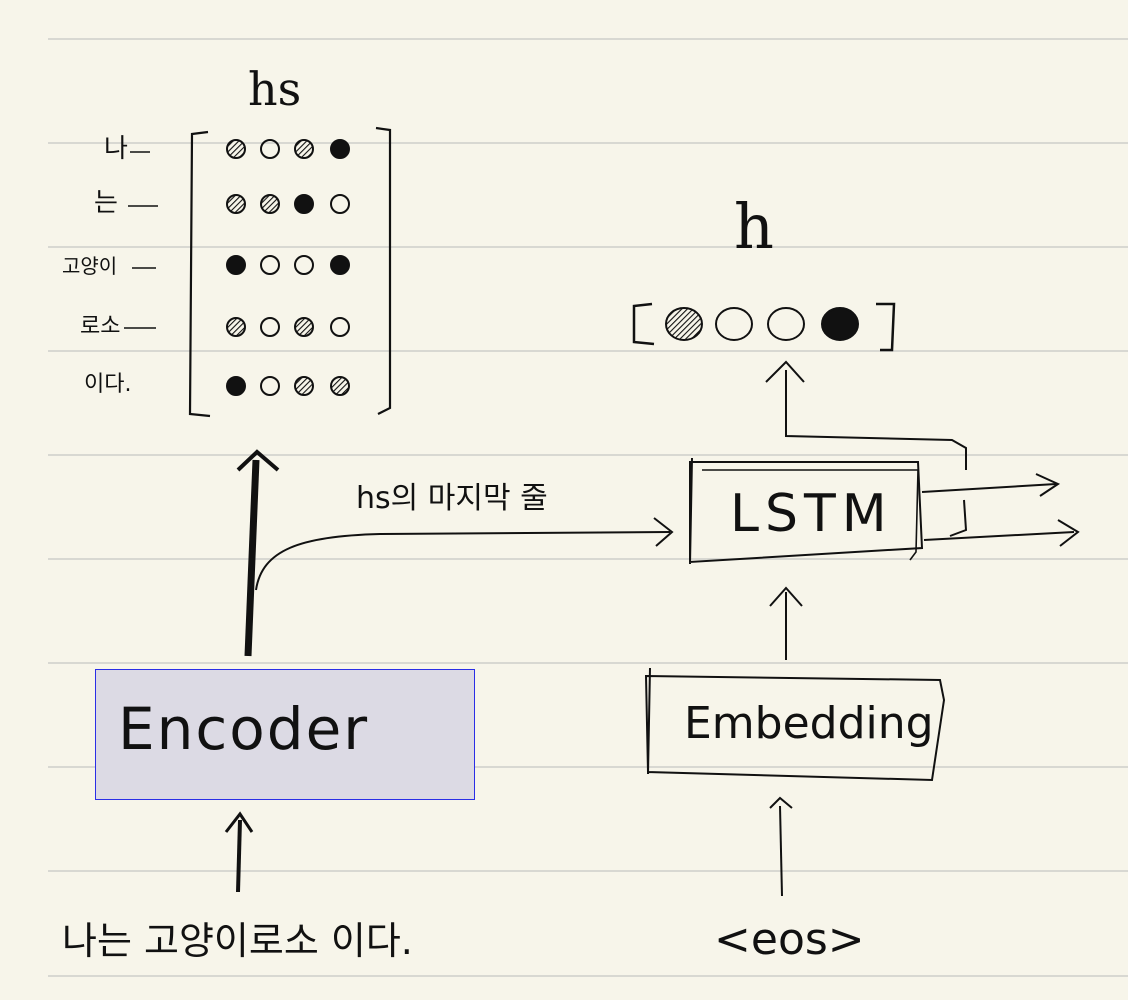 The width and height of the screenshot is (1128, 1000). I want to click on hs-to-lstm-arrow, so click(463, 561).